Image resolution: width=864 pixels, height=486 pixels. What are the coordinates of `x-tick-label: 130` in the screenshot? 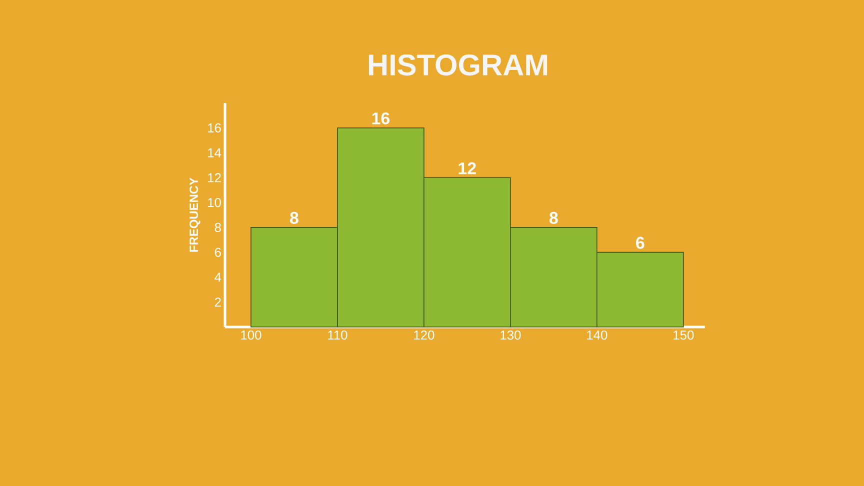 It's located at (510, 335).